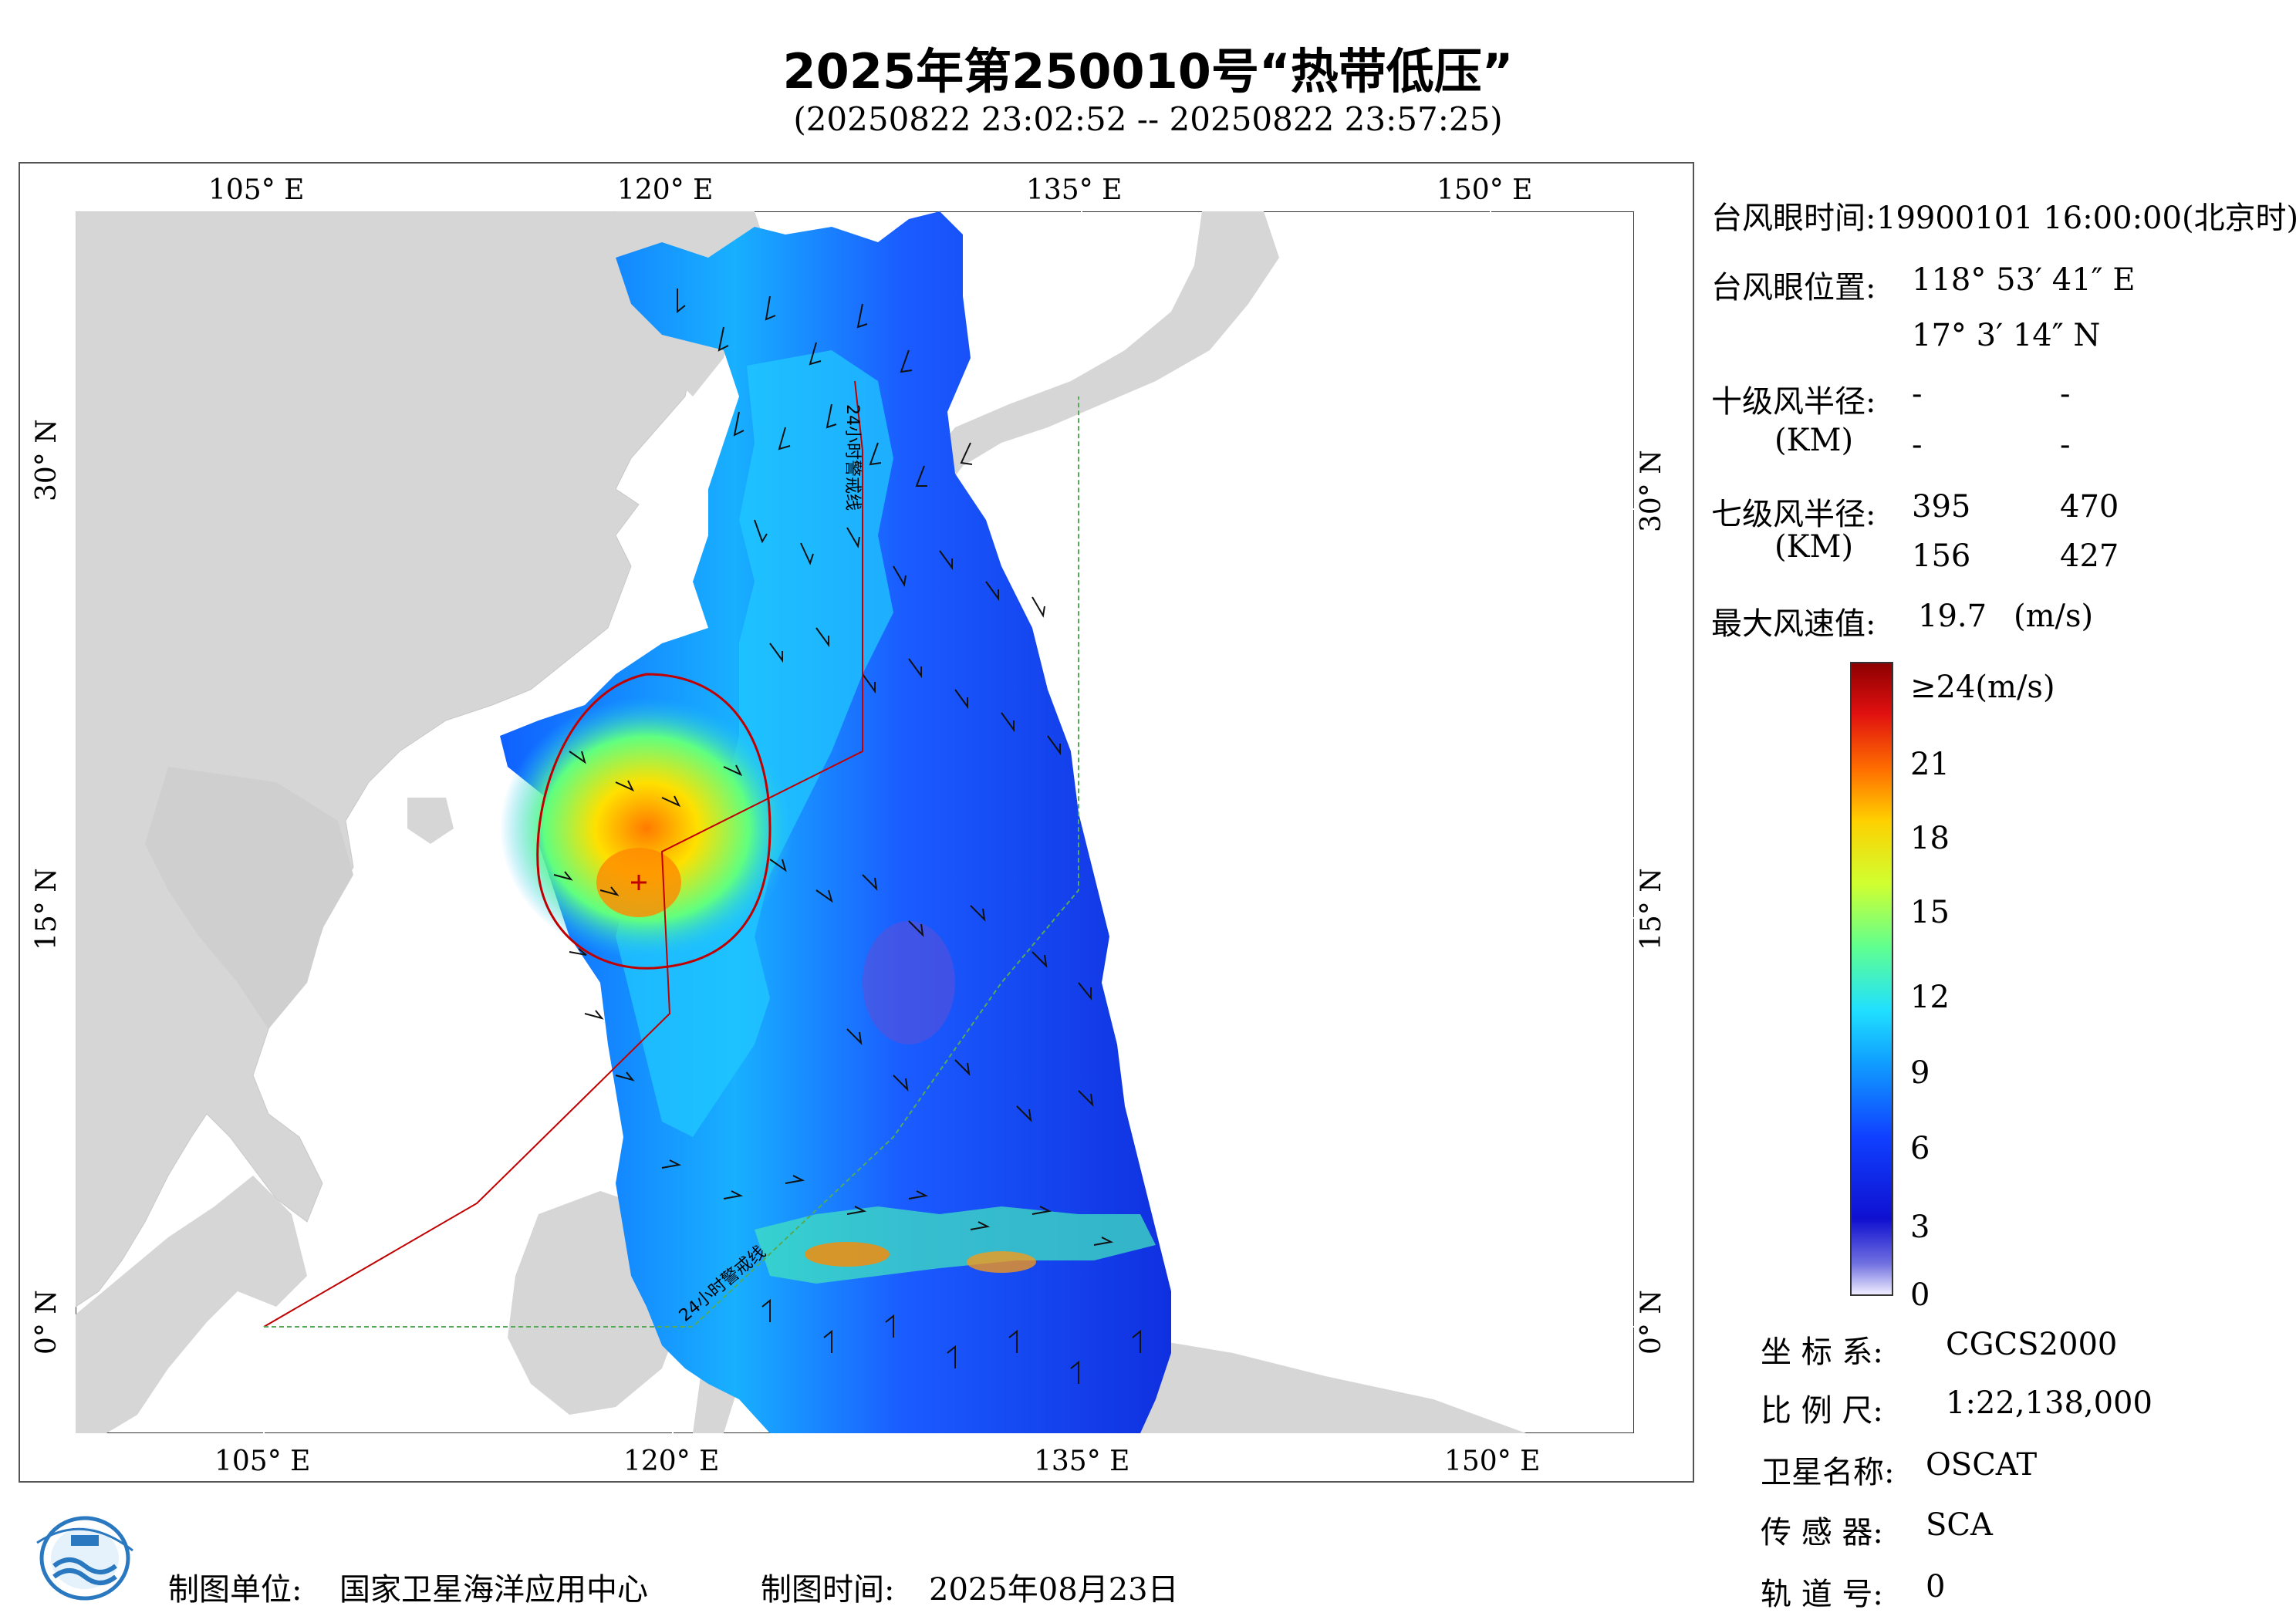 This screenshot has height=1623, width=2296. Describe the element at coordinates (46, 1322) in the screenshot. I see `lat-tick-left-0: 0° N` at that location.